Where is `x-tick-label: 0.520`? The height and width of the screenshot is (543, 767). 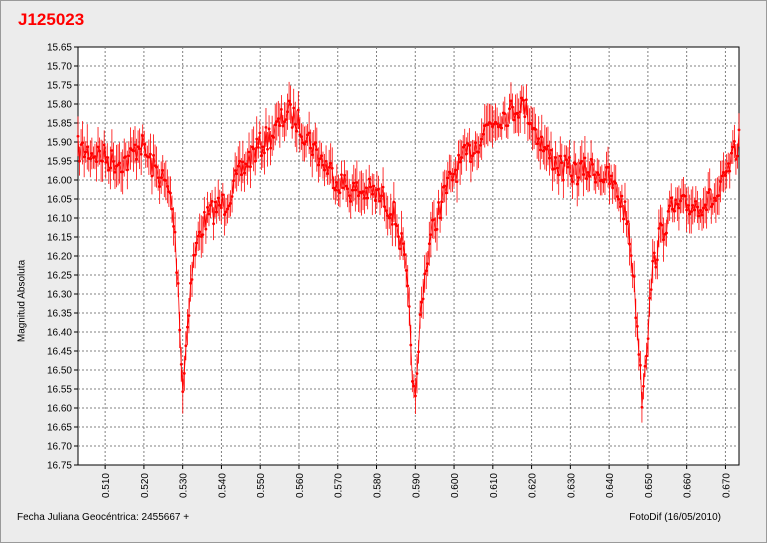 x-tick-label: 0.520 is located at coordinates (145, 485).